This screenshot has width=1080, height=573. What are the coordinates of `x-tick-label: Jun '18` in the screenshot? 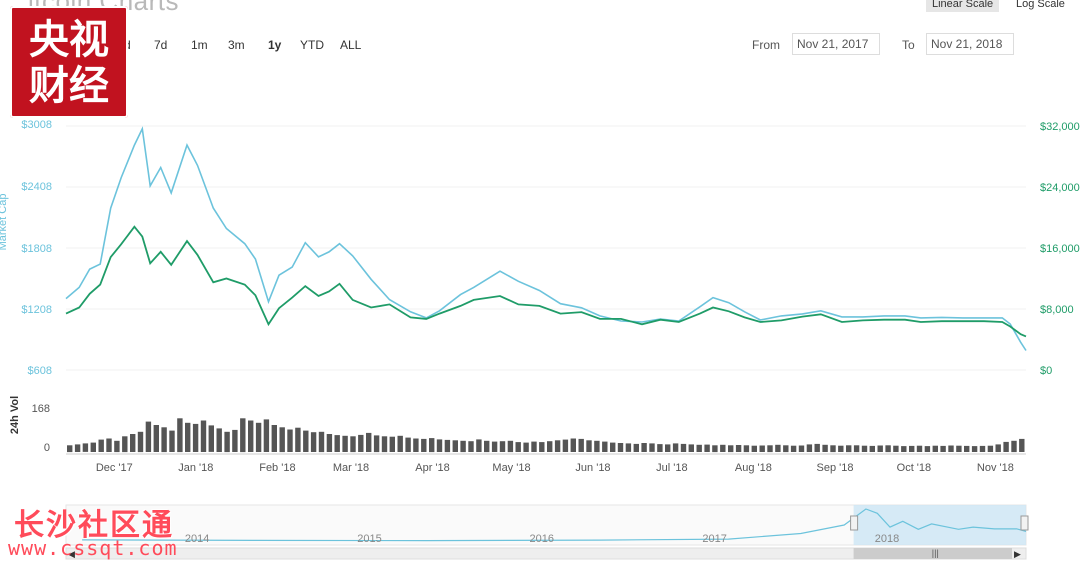 It's located at (592, 468).